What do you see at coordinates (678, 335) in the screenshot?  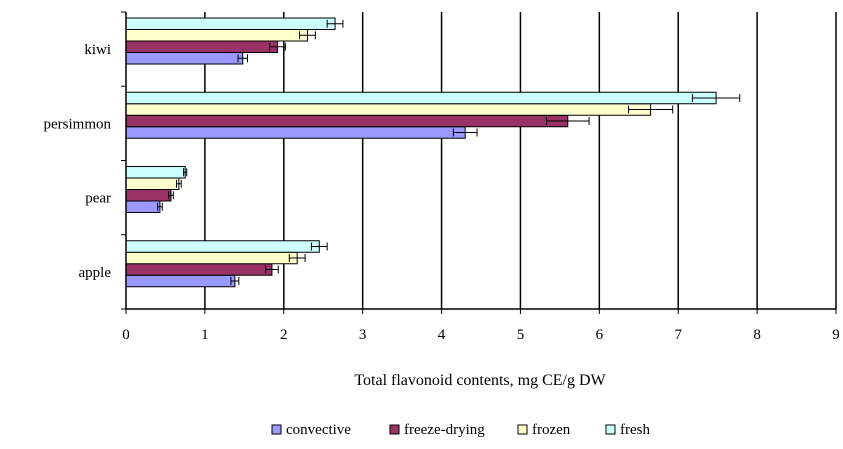 I see `x-tick-label: 7` at bounding box center [678, 335].